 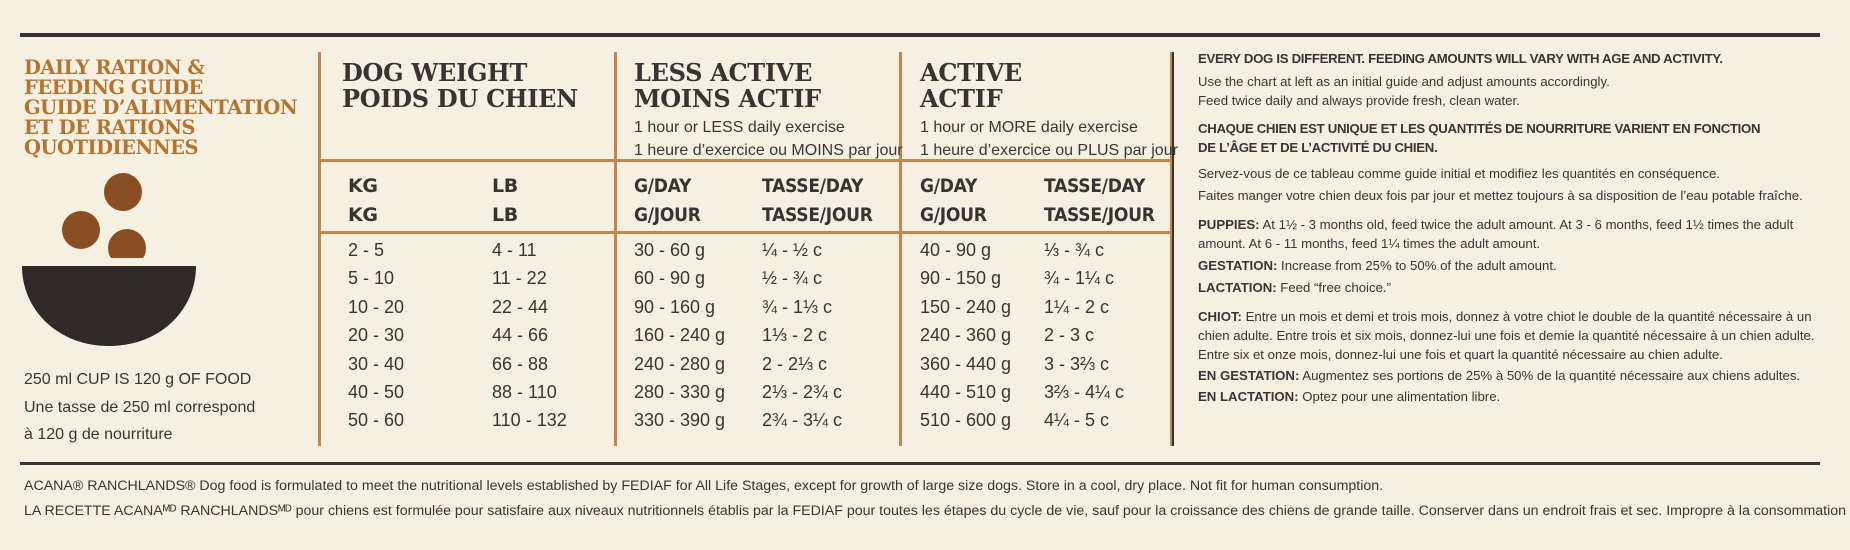 I want to click on notes-fr-heading: DE L’ÂGE ET DE L’ACTIVITÉ DU CHIEN., so click(x=1318, y=147).